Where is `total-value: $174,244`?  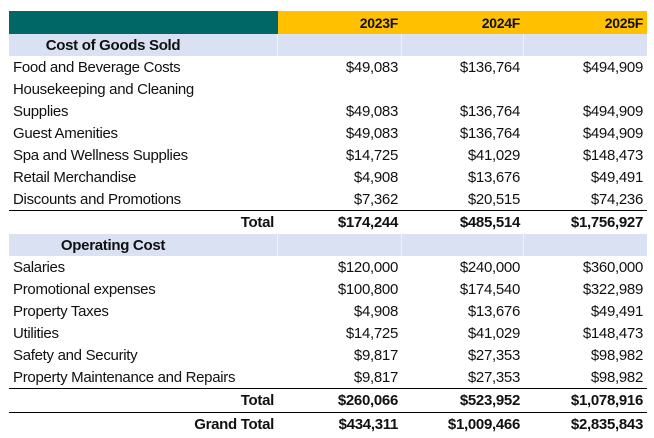 total-value: $174,244 is located at coordinates (367, 222).